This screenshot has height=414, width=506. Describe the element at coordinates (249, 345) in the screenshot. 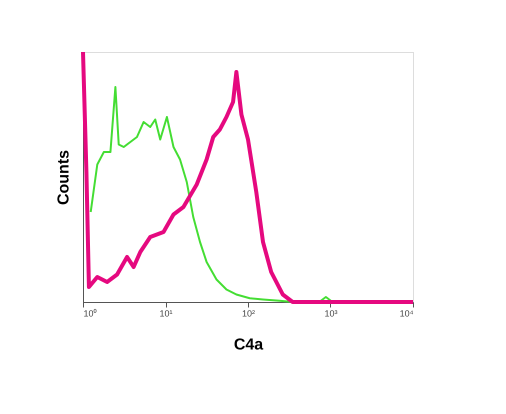

I see `x-axis-title: C4a` at that location.